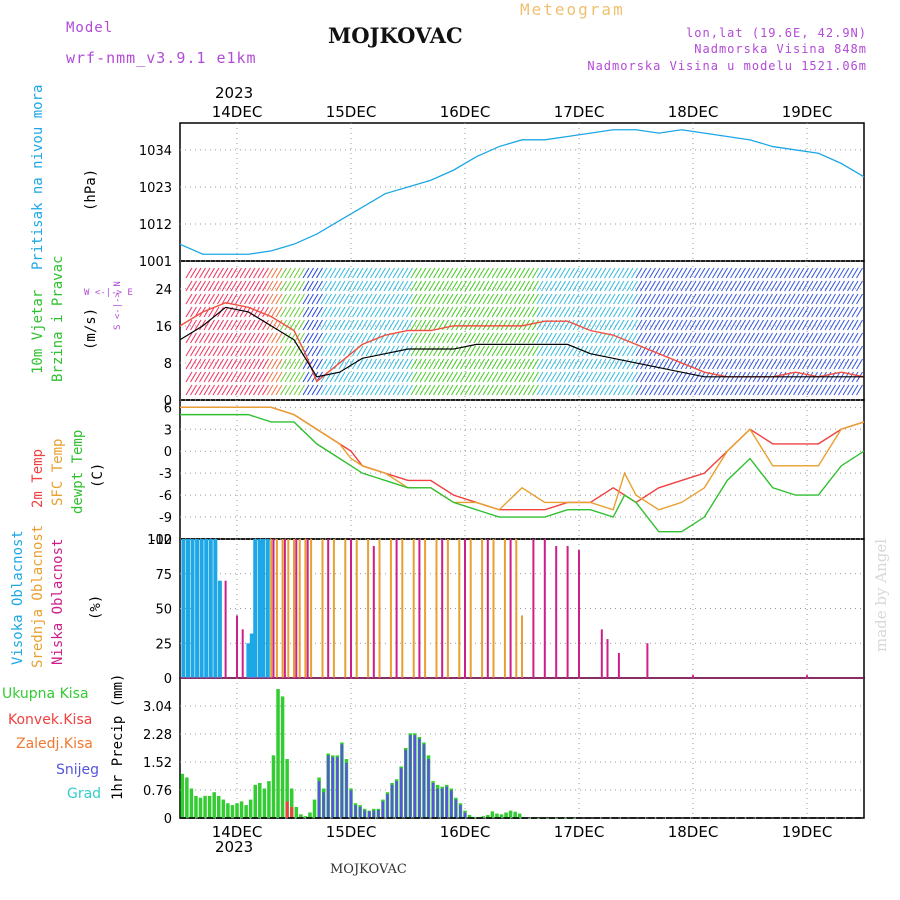 The image size is (900, 900). What do you see at coordinates (234, 93) in the screenshot?
I see `year-top: 2023` at bounding box center [234, 93].